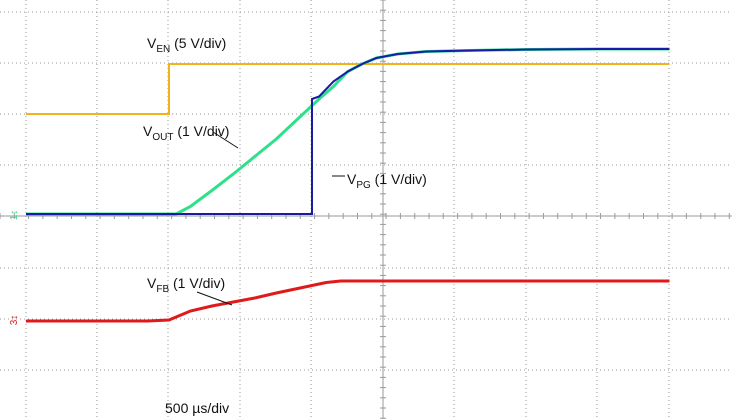  What do you see at coordinates (348, 89) in the screenshot?
I see `en-trace` at bounding box center [348, 89].